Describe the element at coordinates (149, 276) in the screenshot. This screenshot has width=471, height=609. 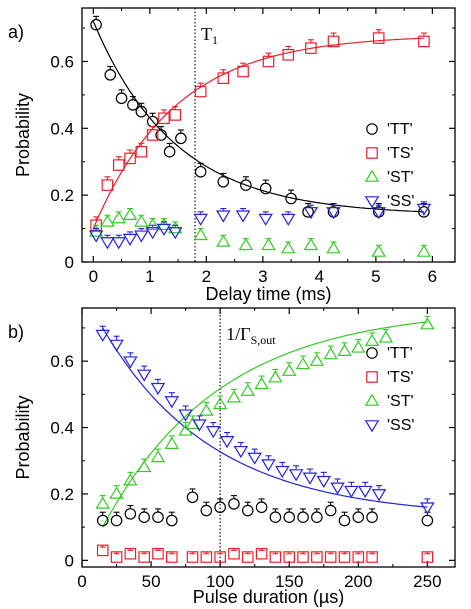
I see `x-tick-label: 1` at that location.